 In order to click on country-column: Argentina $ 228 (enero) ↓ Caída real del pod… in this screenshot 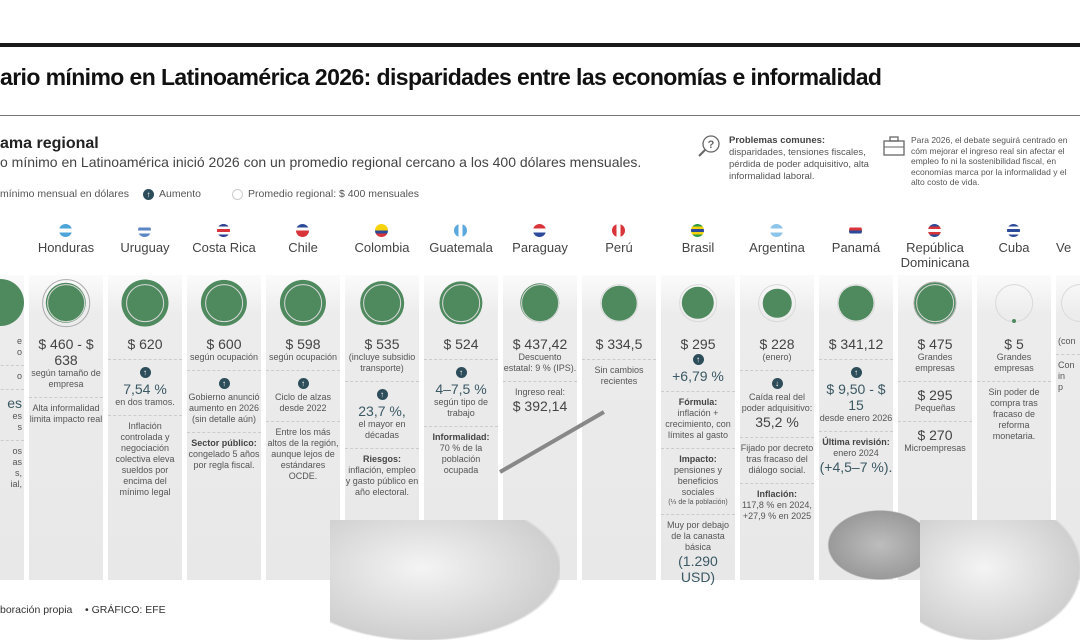, I will do `click(777, 300)`.